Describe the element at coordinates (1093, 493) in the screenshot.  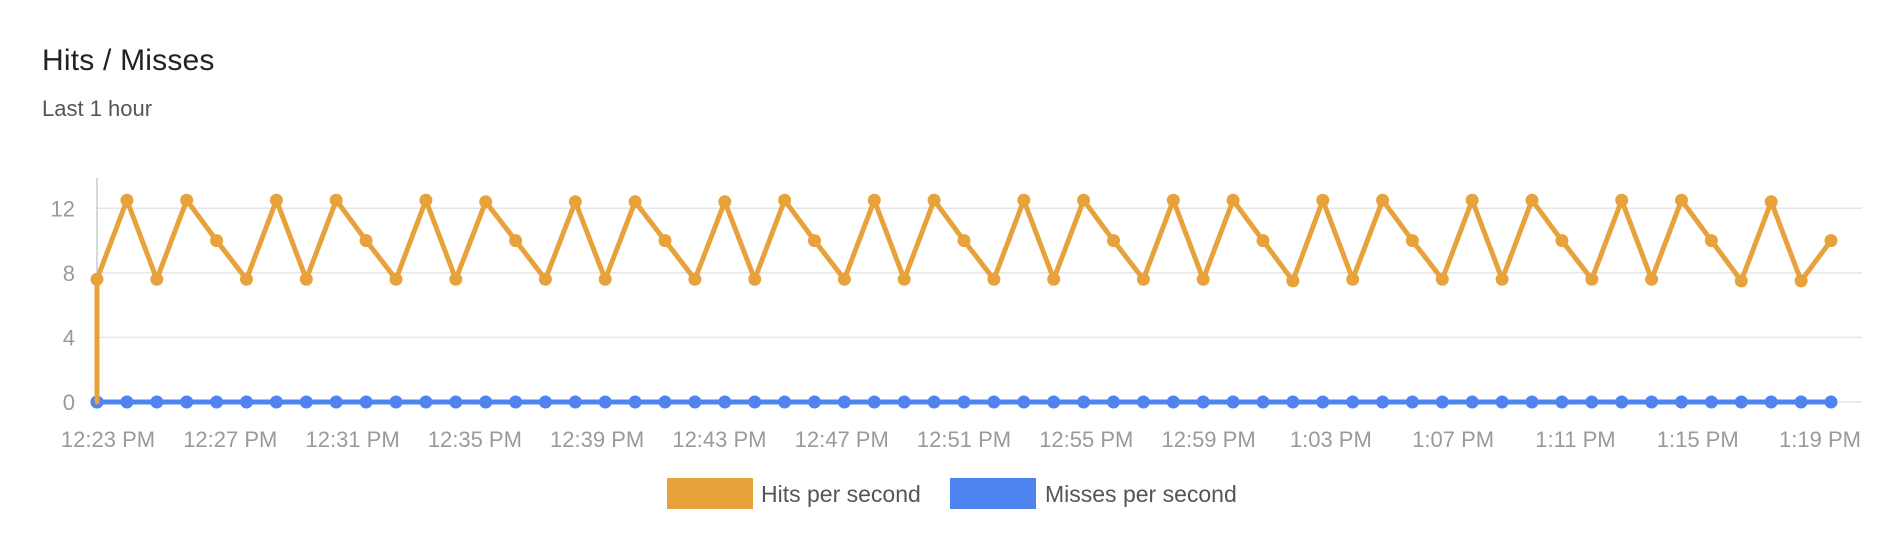
I see `legend-item-misses: Misses per second` at that location.